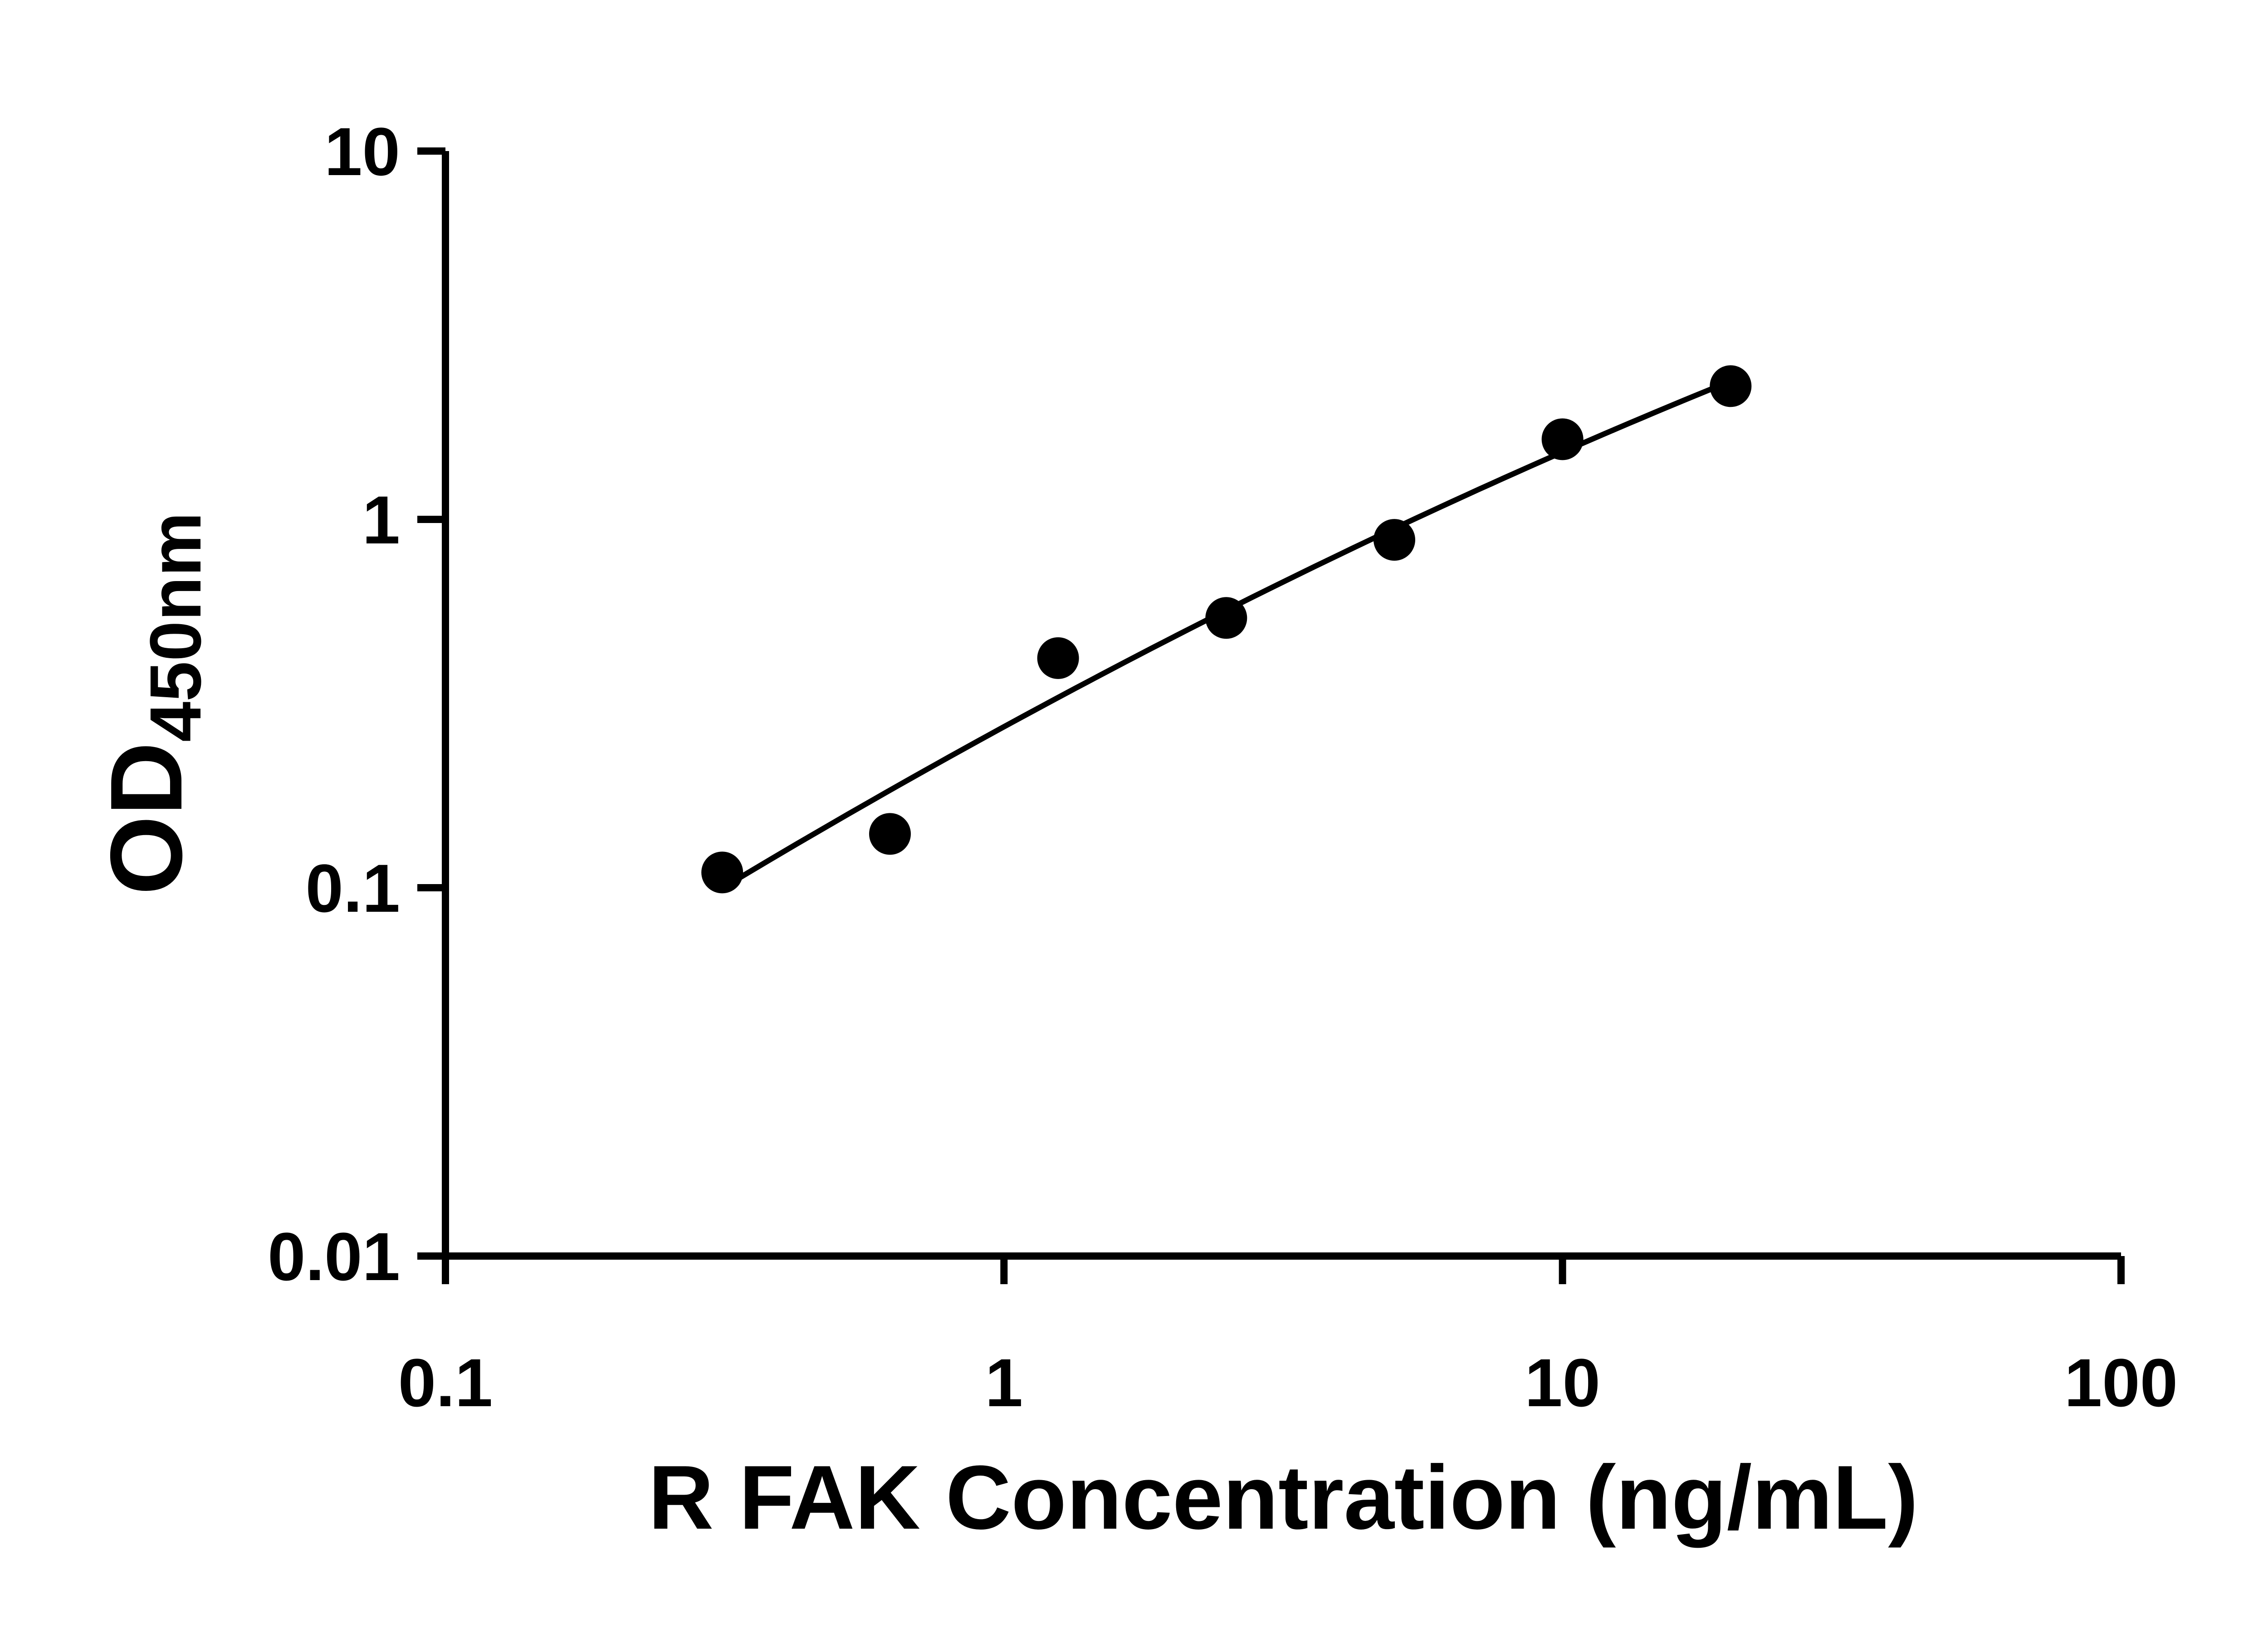 This screenshot has width=2268, height=1633. What do you see at coordinates (362, 151) in the screenshot?
I see `y-tick-label: 10` at bounding box center [362, 151].